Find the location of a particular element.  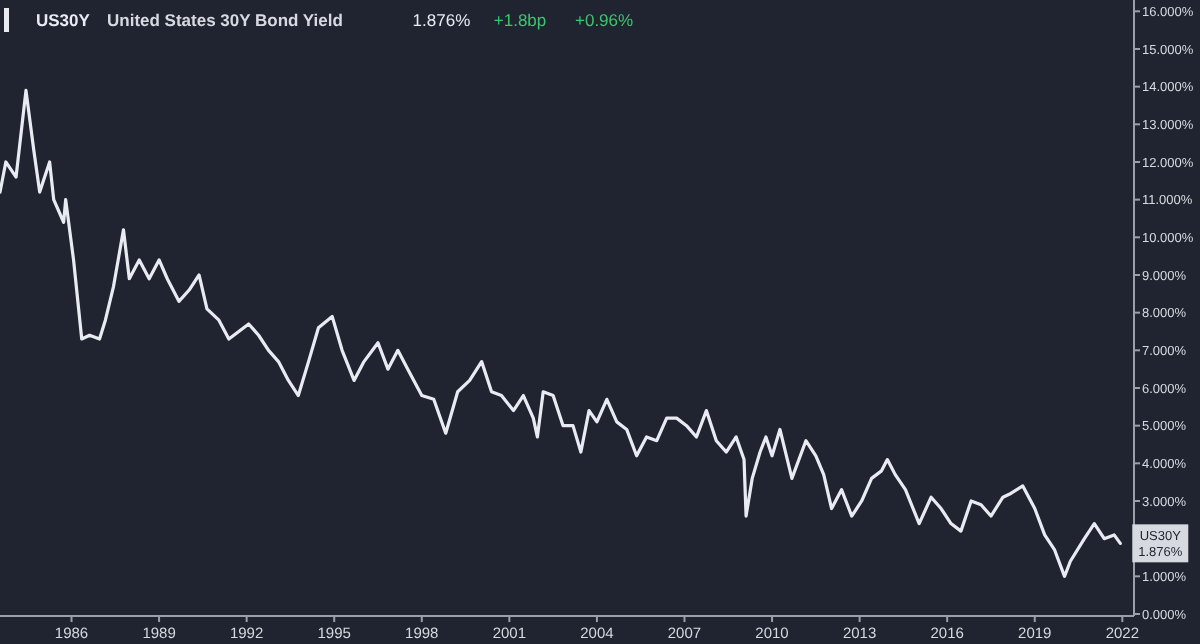

annotation: +1.8bp is located at coordinates (520, 20).